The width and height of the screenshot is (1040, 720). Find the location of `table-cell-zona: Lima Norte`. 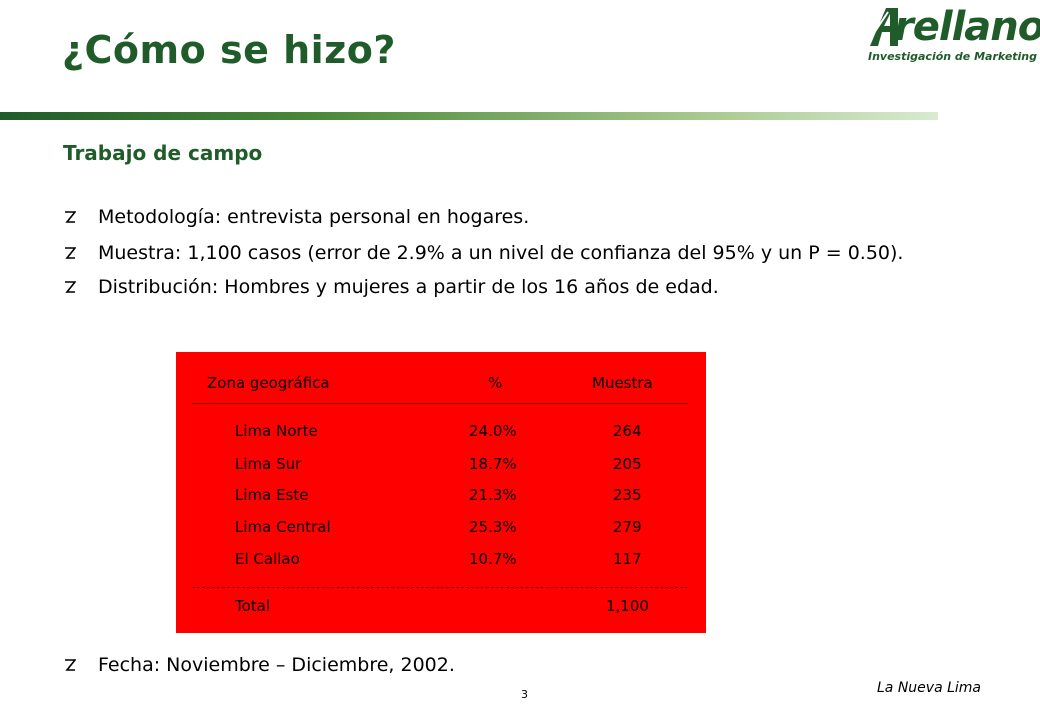

table-cell-zona: Lima Norte is located at coordinates (276, 431).